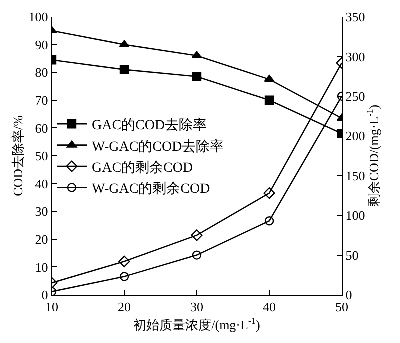 The image size is (400, 343). What do you see at coordinates (356, 56) in the screenshot?
I see `y2-tick-label: 300` at bounding box center [356, 56].